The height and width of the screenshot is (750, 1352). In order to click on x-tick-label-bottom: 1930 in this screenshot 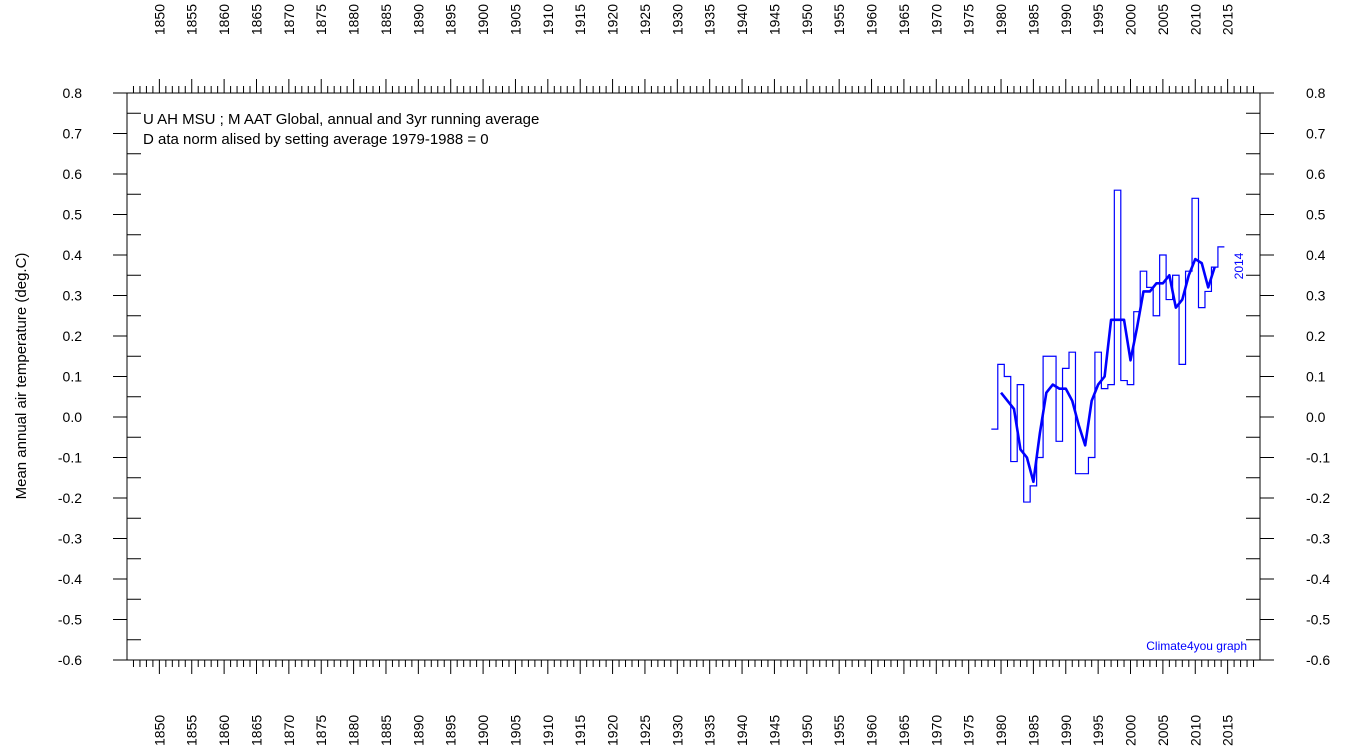, I will do `click(677, 730)`.